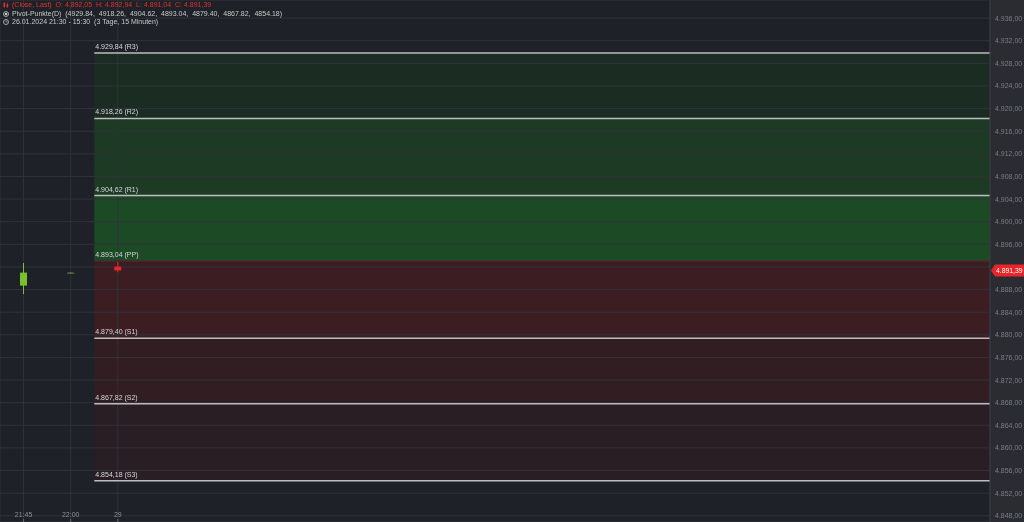 This screenshot has height=522, width=1024. Describe the element at coordinates (23, 278) in the screenshot. I see `candlestick` at that location.